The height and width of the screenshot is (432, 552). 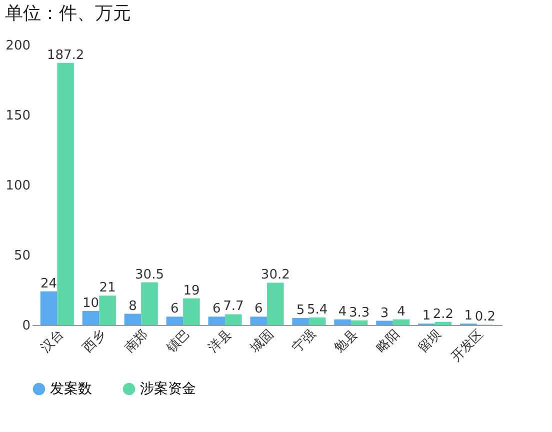 What do you see at coordinates (300, 310) in the screenshot?
I see `data-label: 5` at bounding box center [300, 310].